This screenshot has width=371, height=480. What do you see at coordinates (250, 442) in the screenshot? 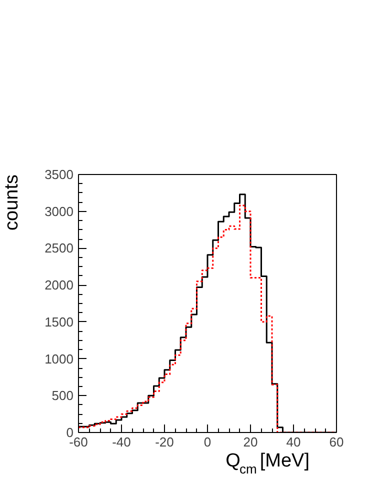
I see `x-tick-label: 20` at bounding box center [250, 442].